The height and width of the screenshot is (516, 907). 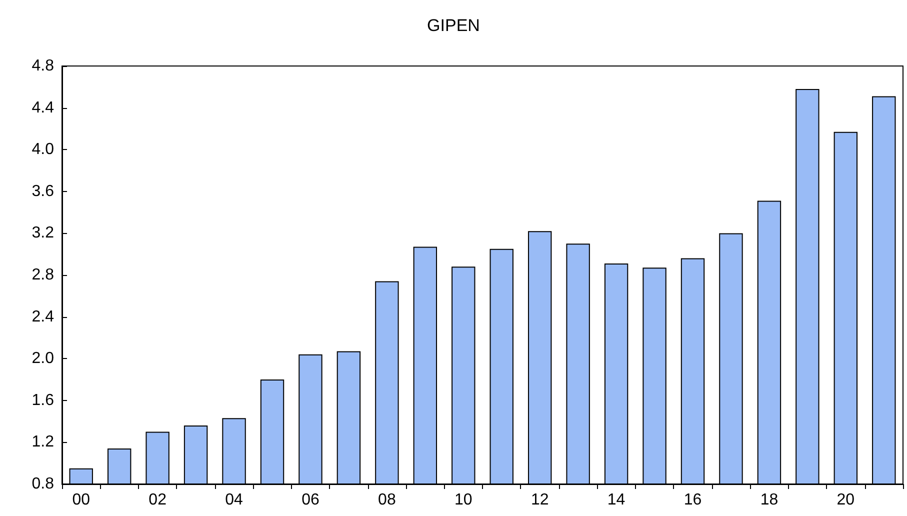 I want to click on y-tick-label: 1.6, so click(x=43, y=400).